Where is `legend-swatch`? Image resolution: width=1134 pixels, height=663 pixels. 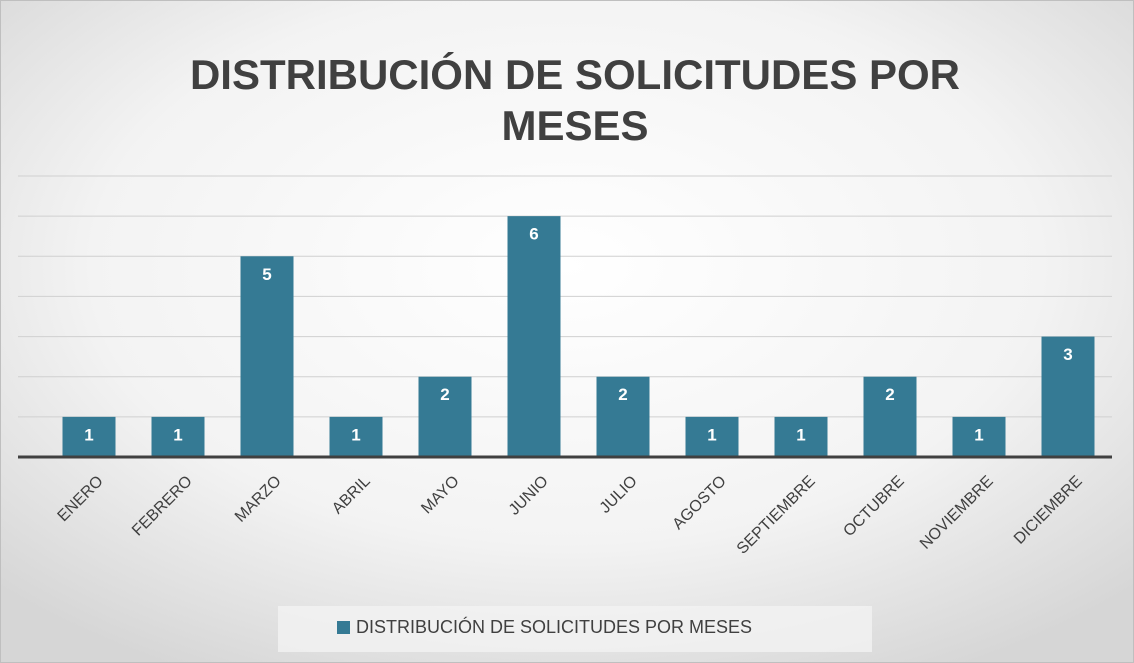 legend-swatch is located at coordinates (343, 627).